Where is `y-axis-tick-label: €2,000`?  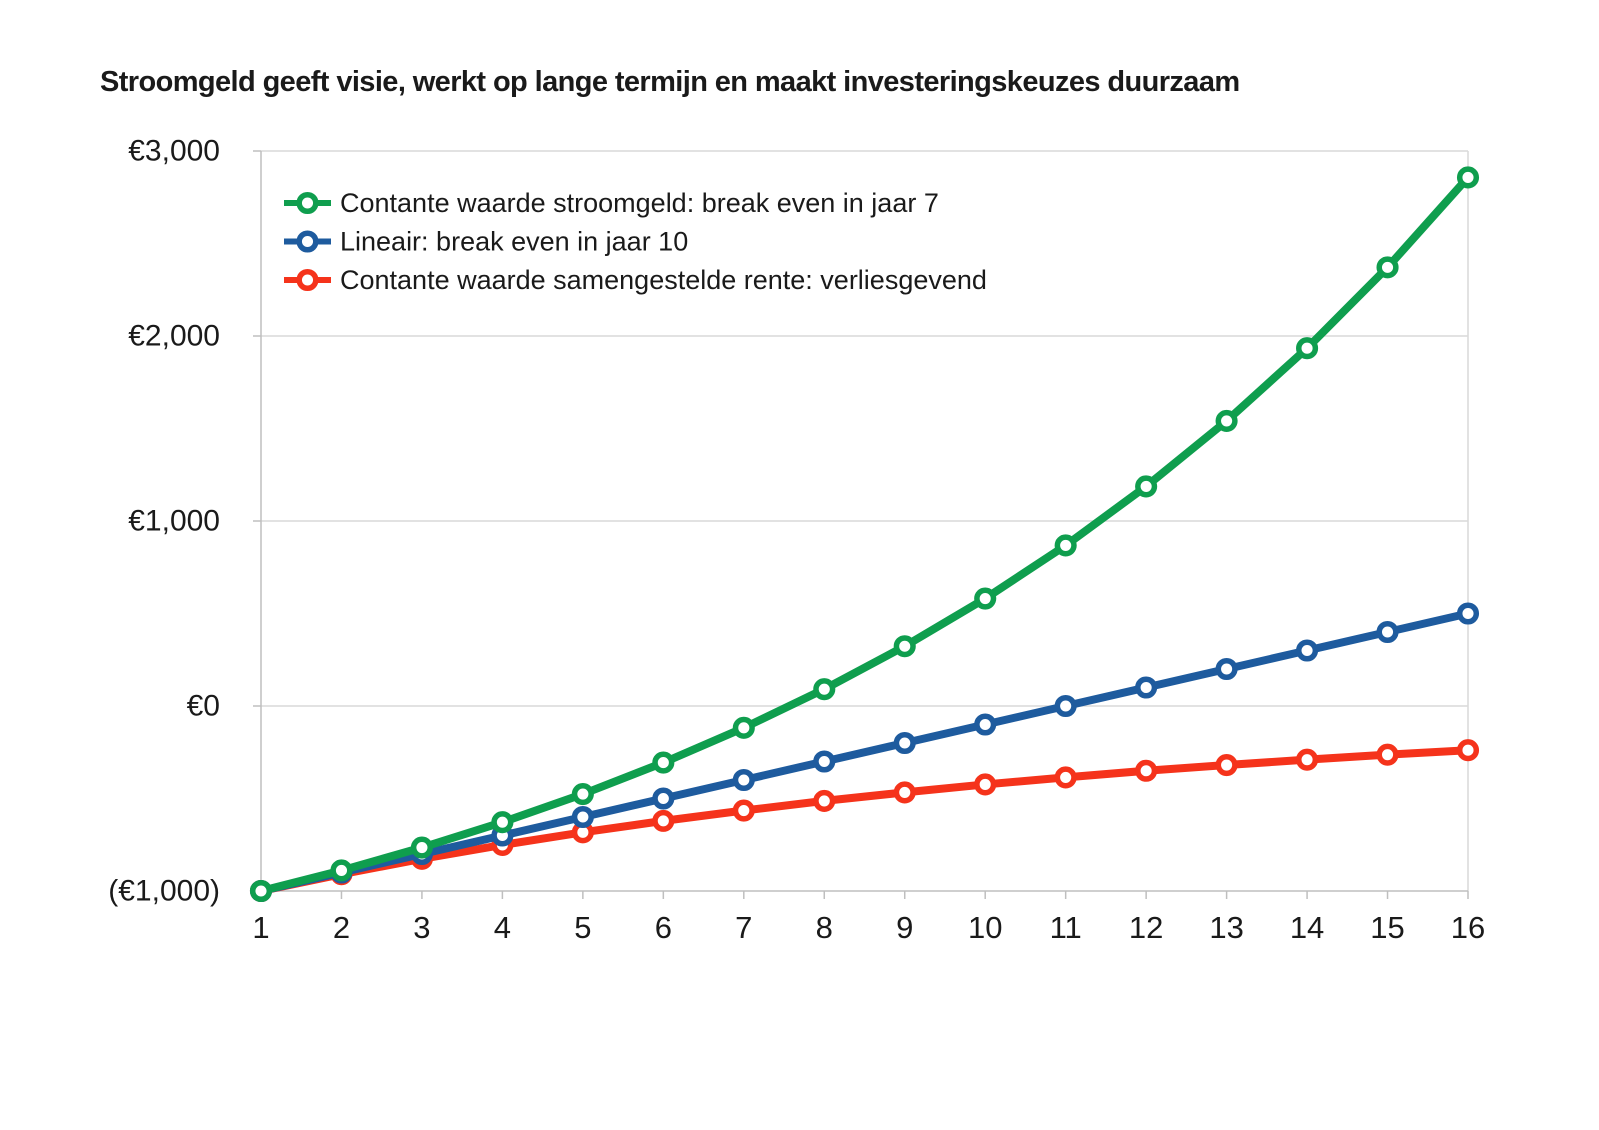
y-axis-tick-label: €2,000 is located at coordinates (174, 336).